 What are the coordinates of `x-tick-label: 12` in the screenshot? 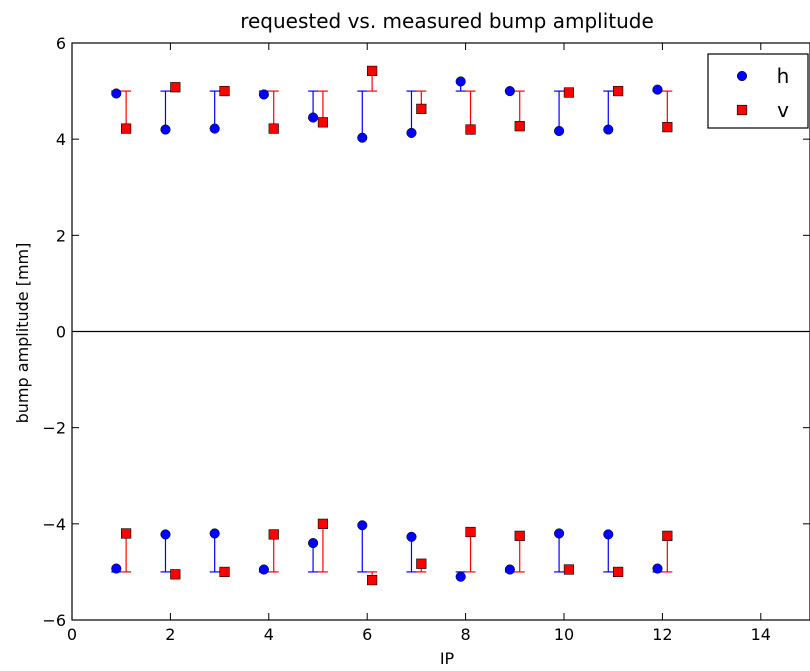 It's located at (662, 634).